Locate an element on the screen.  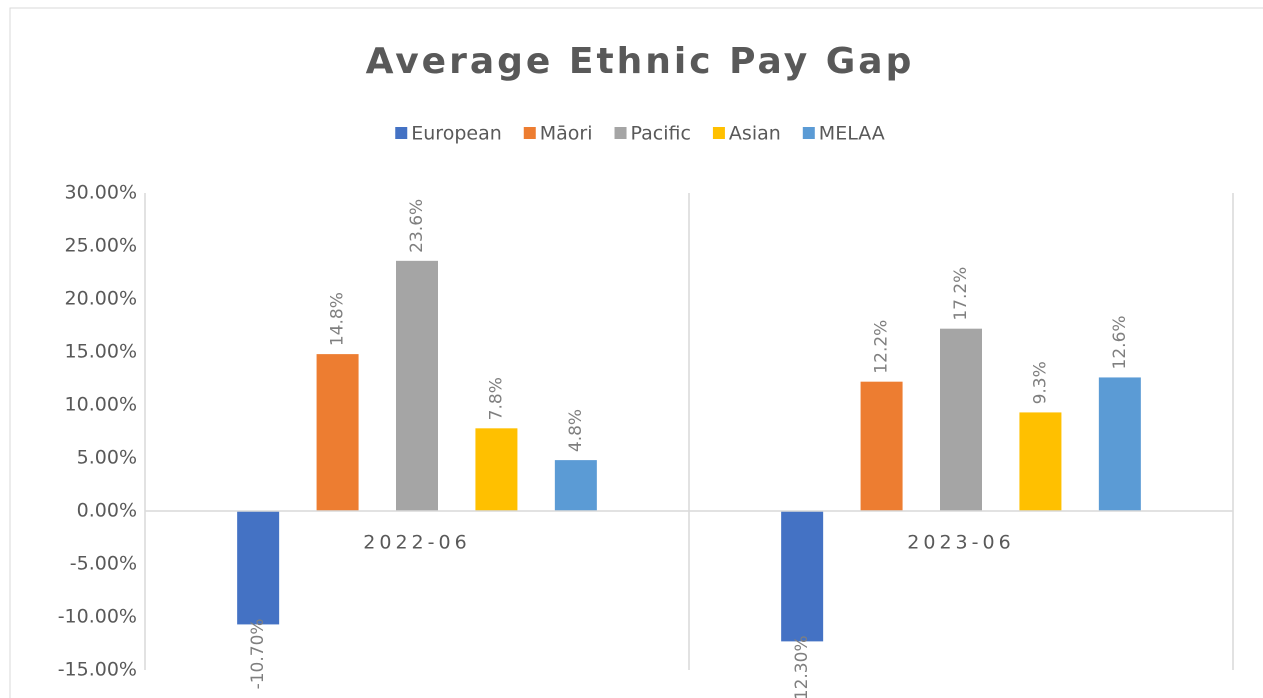
y-tick-label: 25.00% is located at coordinates (101, 246).